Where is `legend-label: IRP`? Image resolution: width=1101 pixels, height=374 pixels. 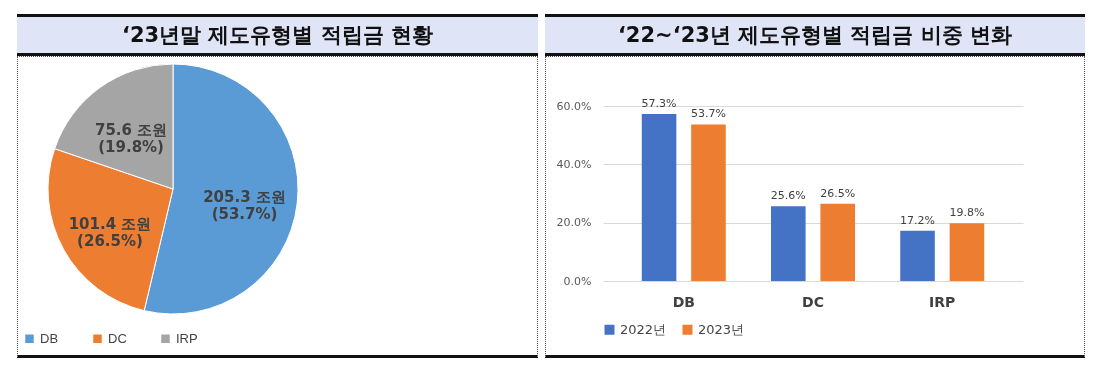
legend-label: IRP is located at coordinates (187, 338).